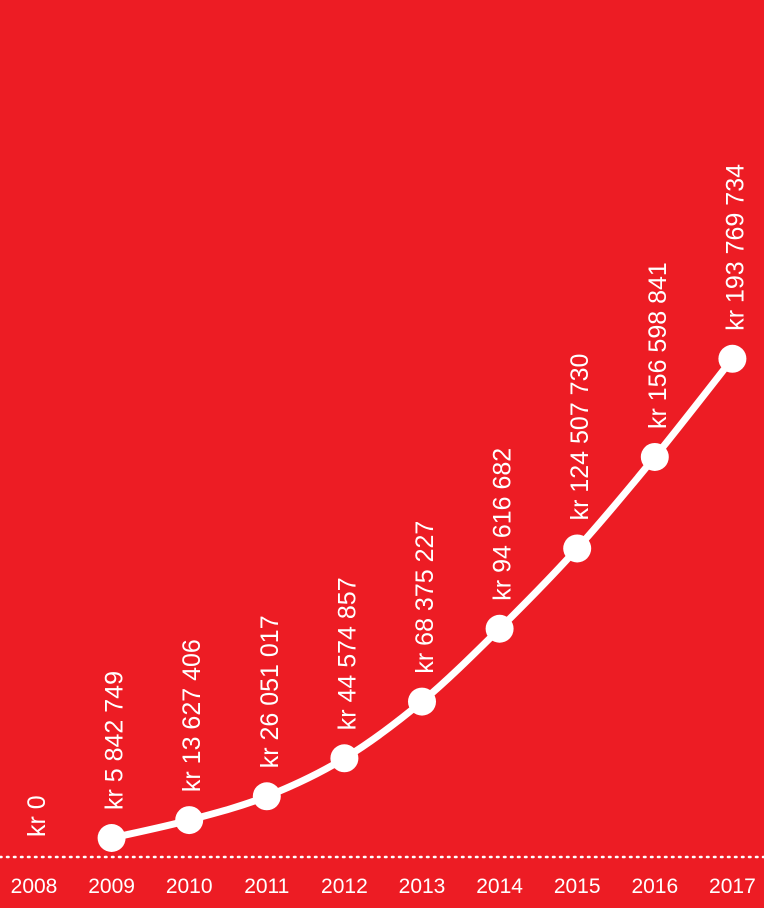 The height and width of the screenshot is (908, 764). What do you see at coordinates (111, 838) in the screenshot?
I see `data-point-2009` at bounding box center [111, 838].